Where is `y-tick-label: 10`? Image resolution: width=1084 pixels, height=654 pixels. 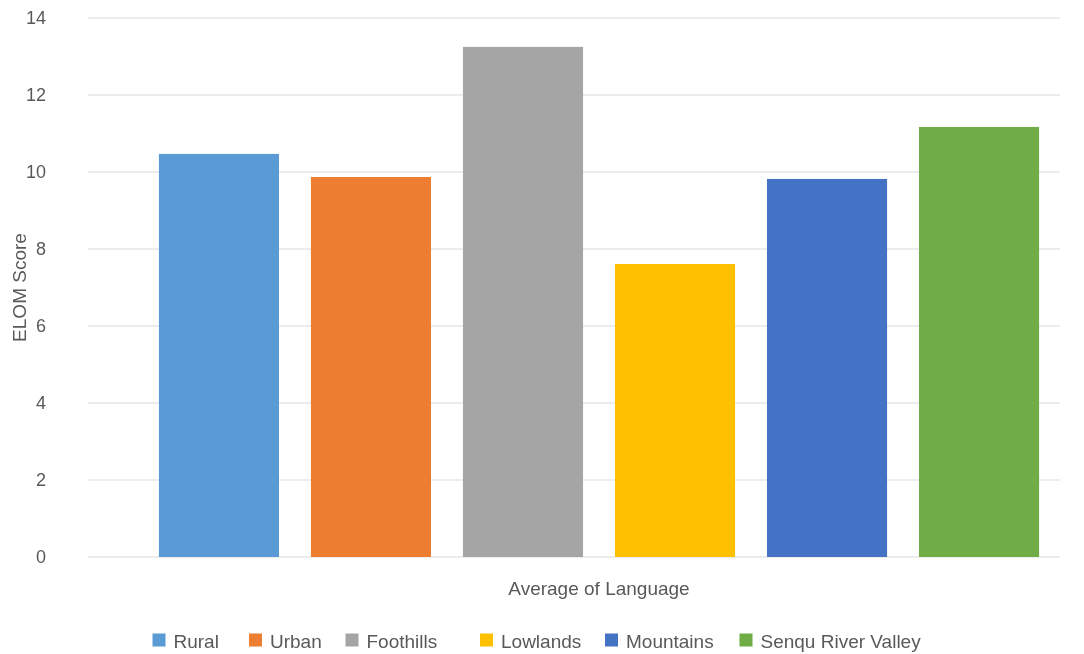 y-tick-label: 10 is located at coordinates (35, 172).